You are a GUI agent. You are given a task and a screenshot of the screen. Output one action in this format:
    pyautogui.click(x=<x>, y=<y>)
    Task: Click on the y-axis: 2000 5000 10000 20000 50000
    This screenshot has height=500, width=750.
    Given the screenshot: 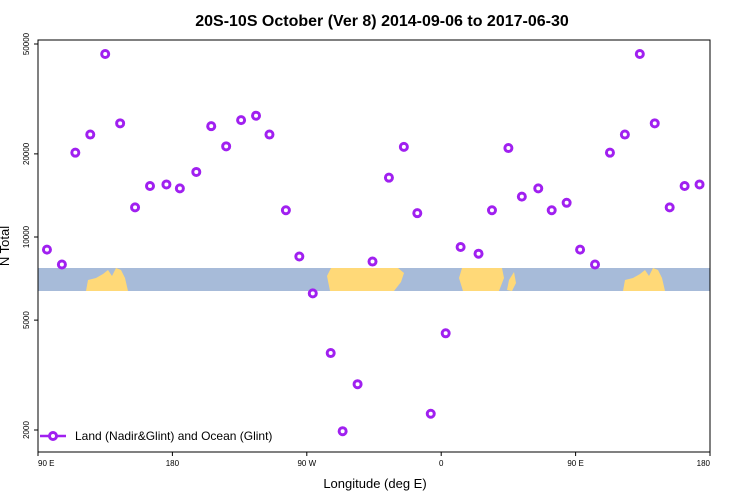 What is the action you would take?
    pyautogui.click(x=30, y=235)
    